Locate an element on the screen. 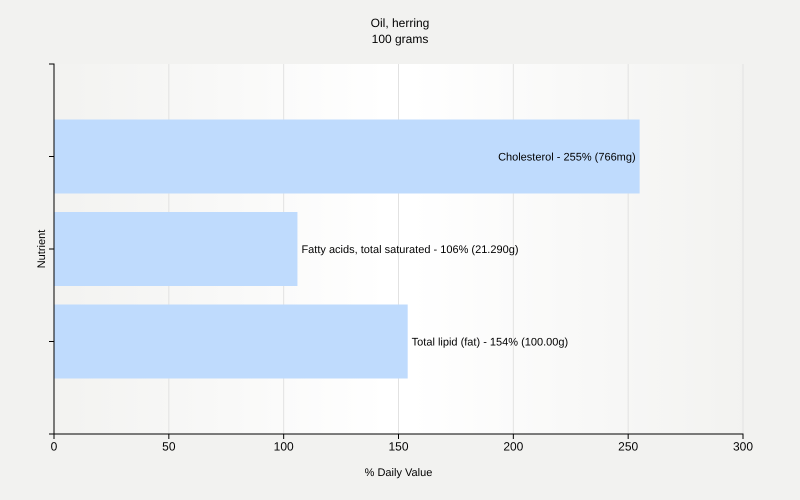 The height and width of the screenshot is (500, 800). chart-subtitle: 100 grams is located at coordinates (400, 39).